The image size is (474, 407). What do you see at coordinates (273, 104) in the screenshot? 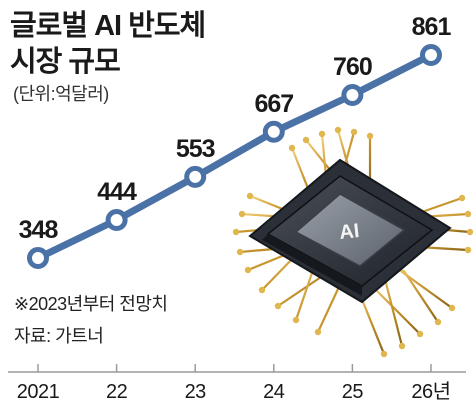
I see `data-label-24: 667` at bounding box center [273, 104].